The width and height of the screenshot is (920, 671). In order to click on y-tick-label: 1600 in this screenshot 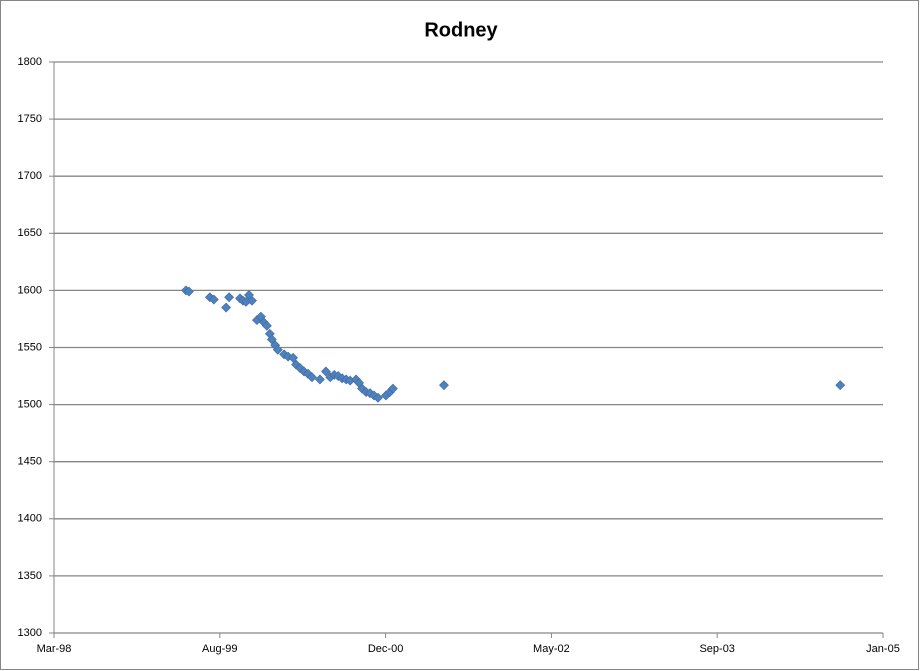, I will do `click(30, 290)`.